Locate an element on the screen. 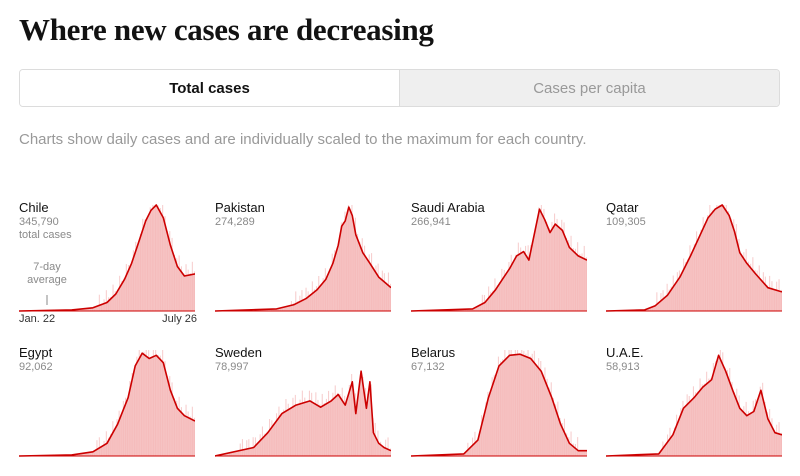 Image resolution: width=800 pixels, height=476 pixels. country-name: U.A.E. is located at coordinates (625, 352).